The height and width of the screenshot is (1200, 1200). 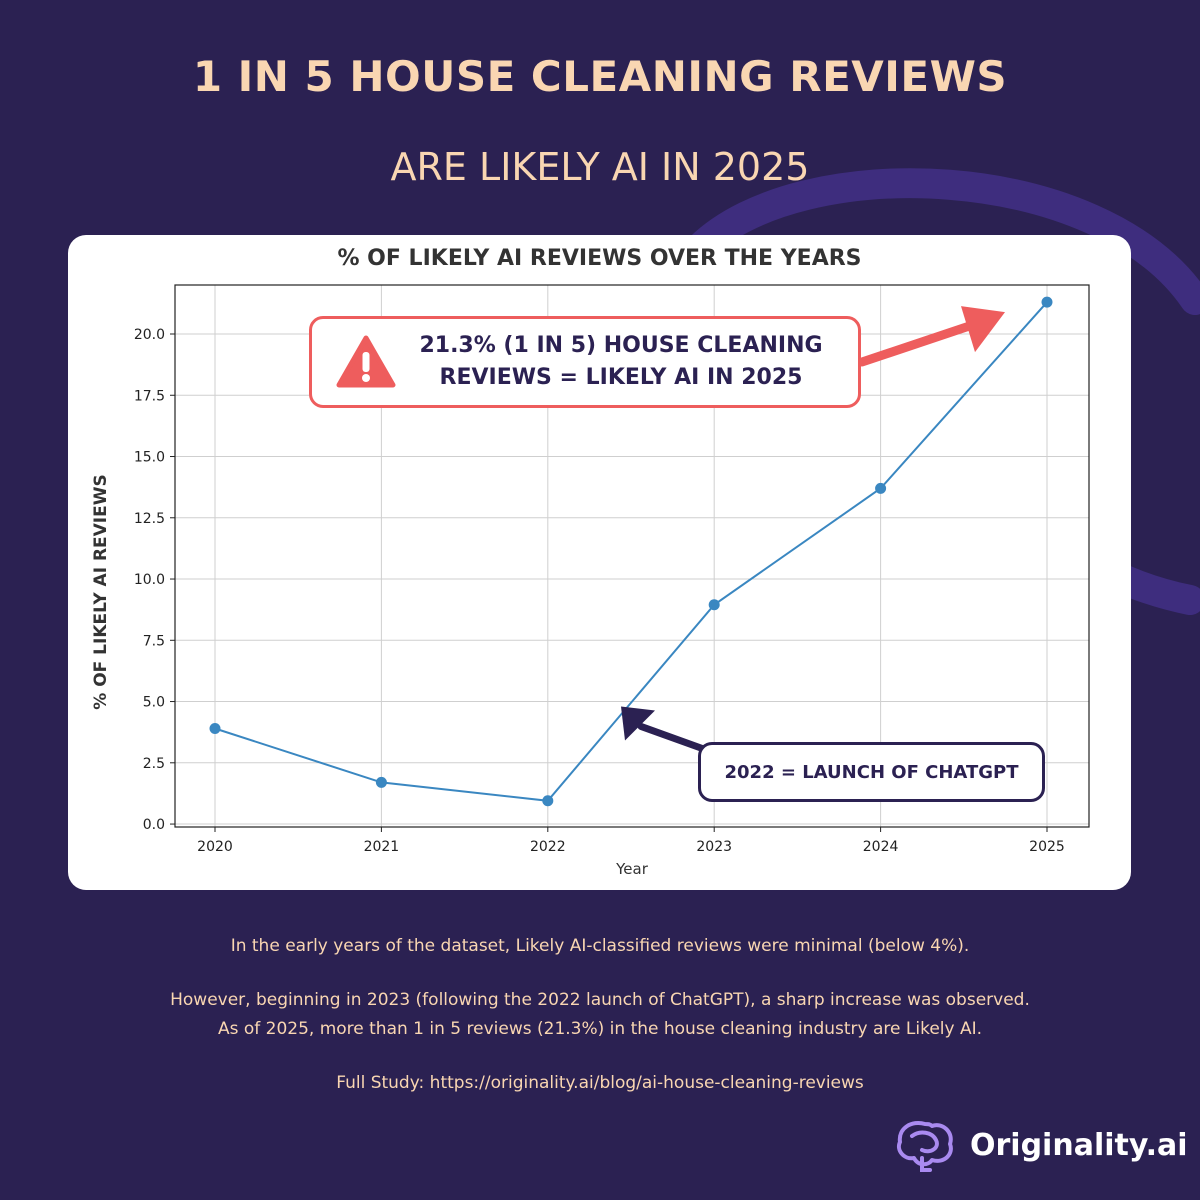 What do you see at coordinates (621, 345) in the screenshot?
I see `peak-callout-line1: 21.3% (1 IN 5) HOUSE CLEANING` at bounding box center [621, 345].